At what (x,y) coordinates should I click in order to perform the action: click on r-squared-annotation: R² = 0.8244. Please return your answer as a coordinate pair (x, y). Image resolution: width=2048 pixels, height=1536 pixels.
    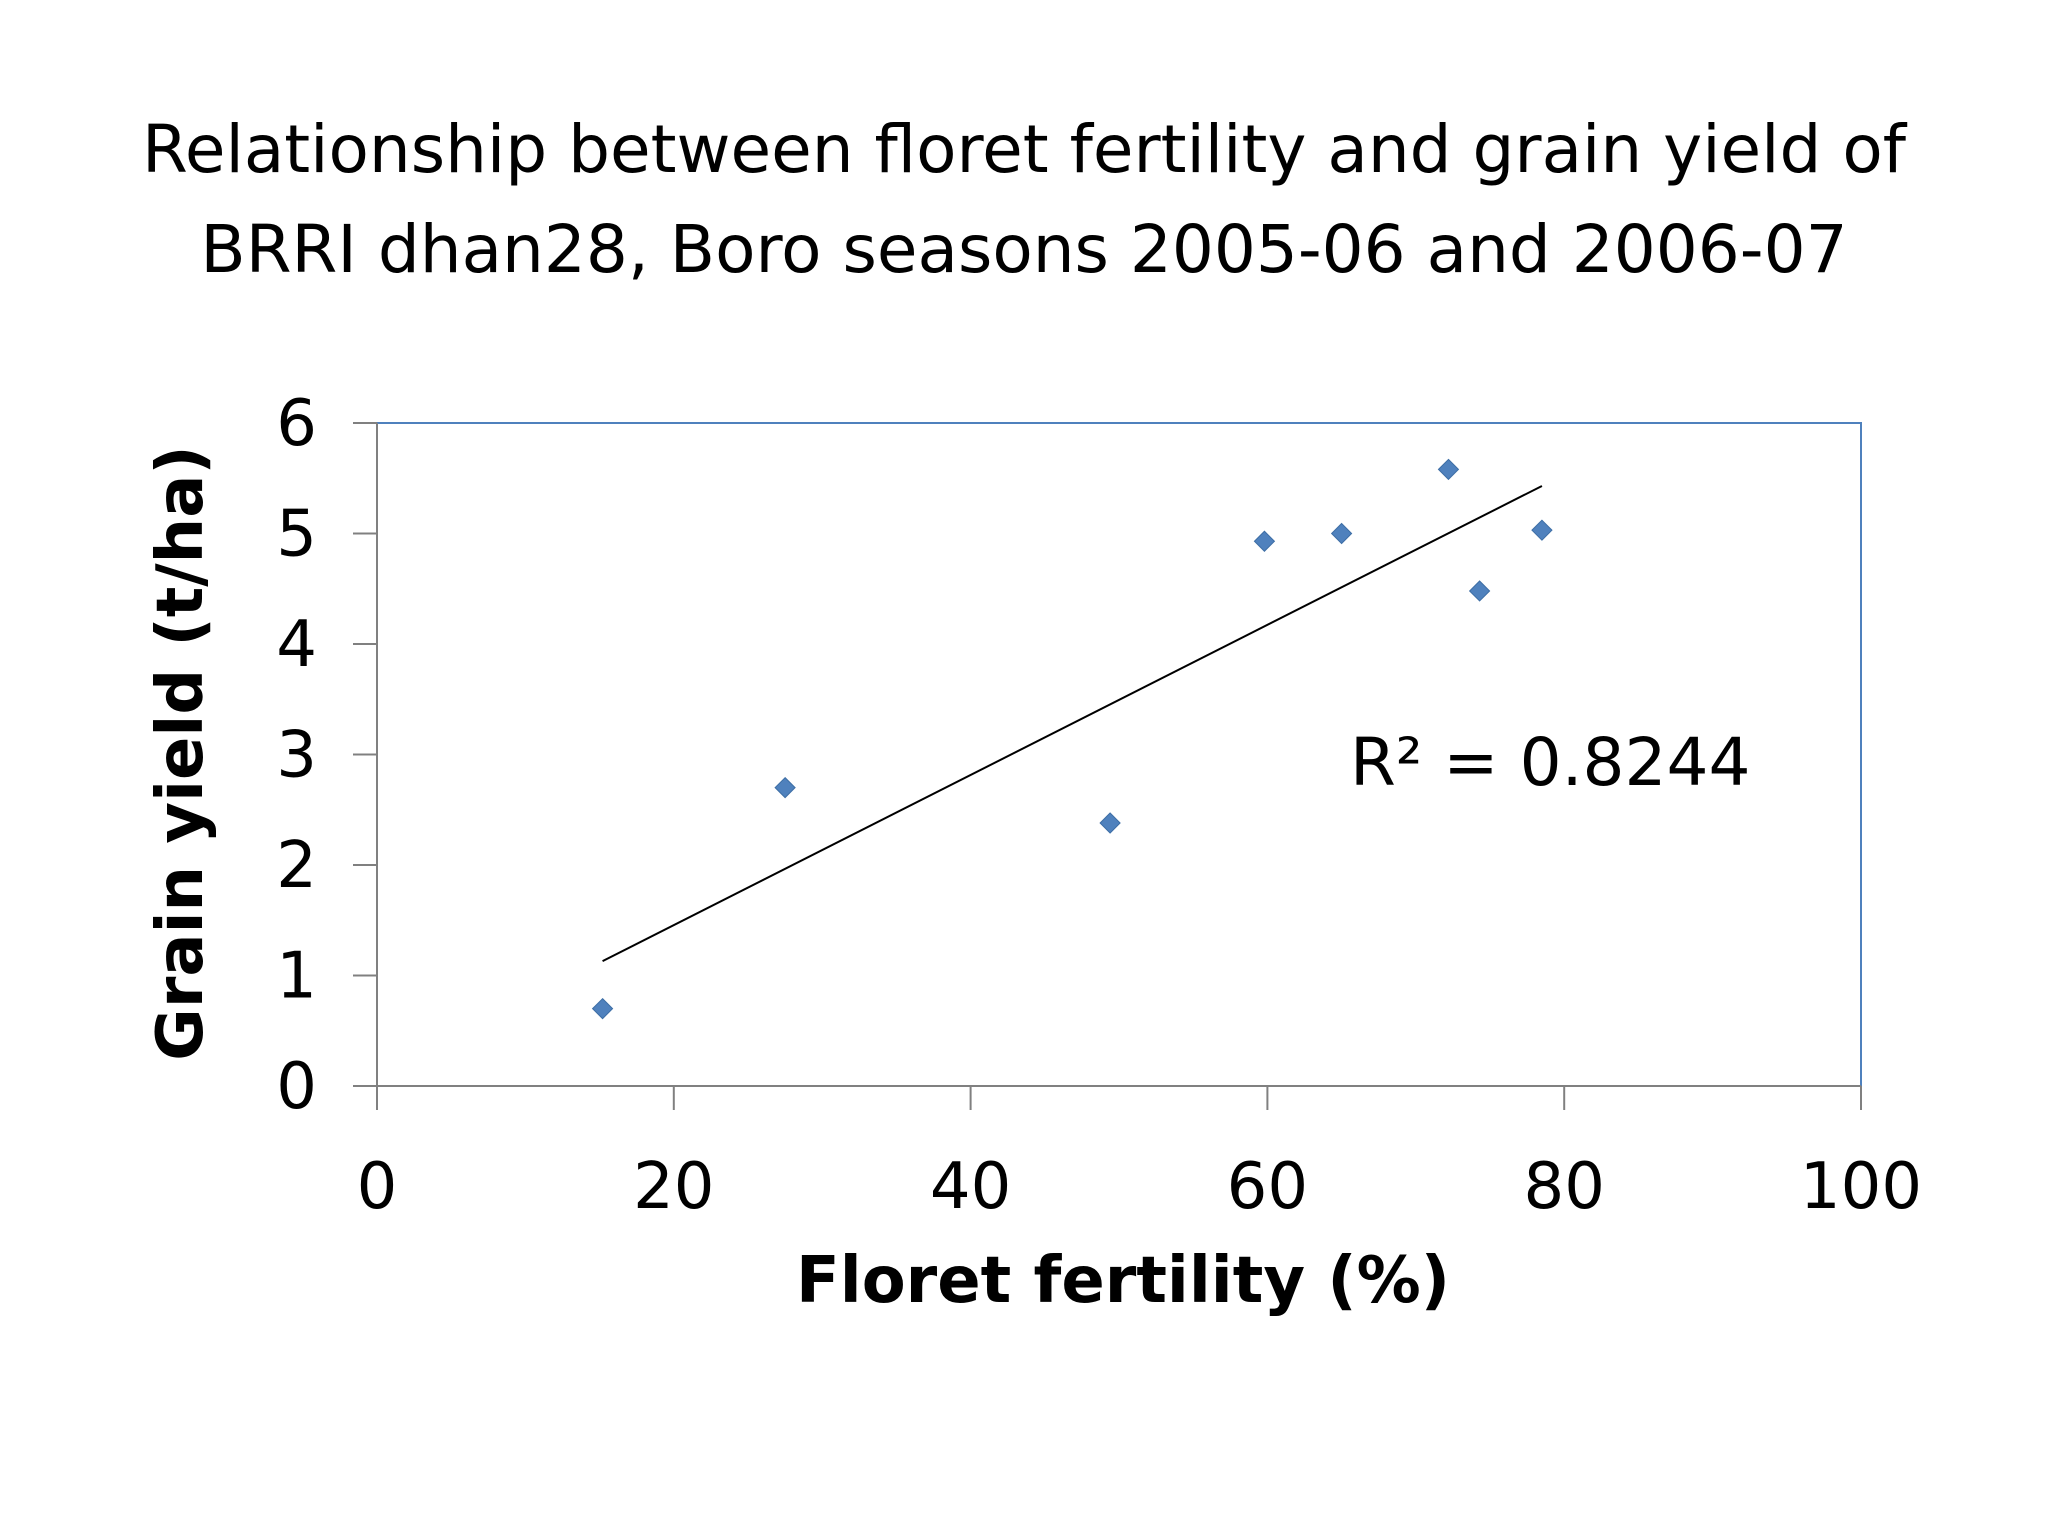
    Looking at the image, I should click on (1550, 762).